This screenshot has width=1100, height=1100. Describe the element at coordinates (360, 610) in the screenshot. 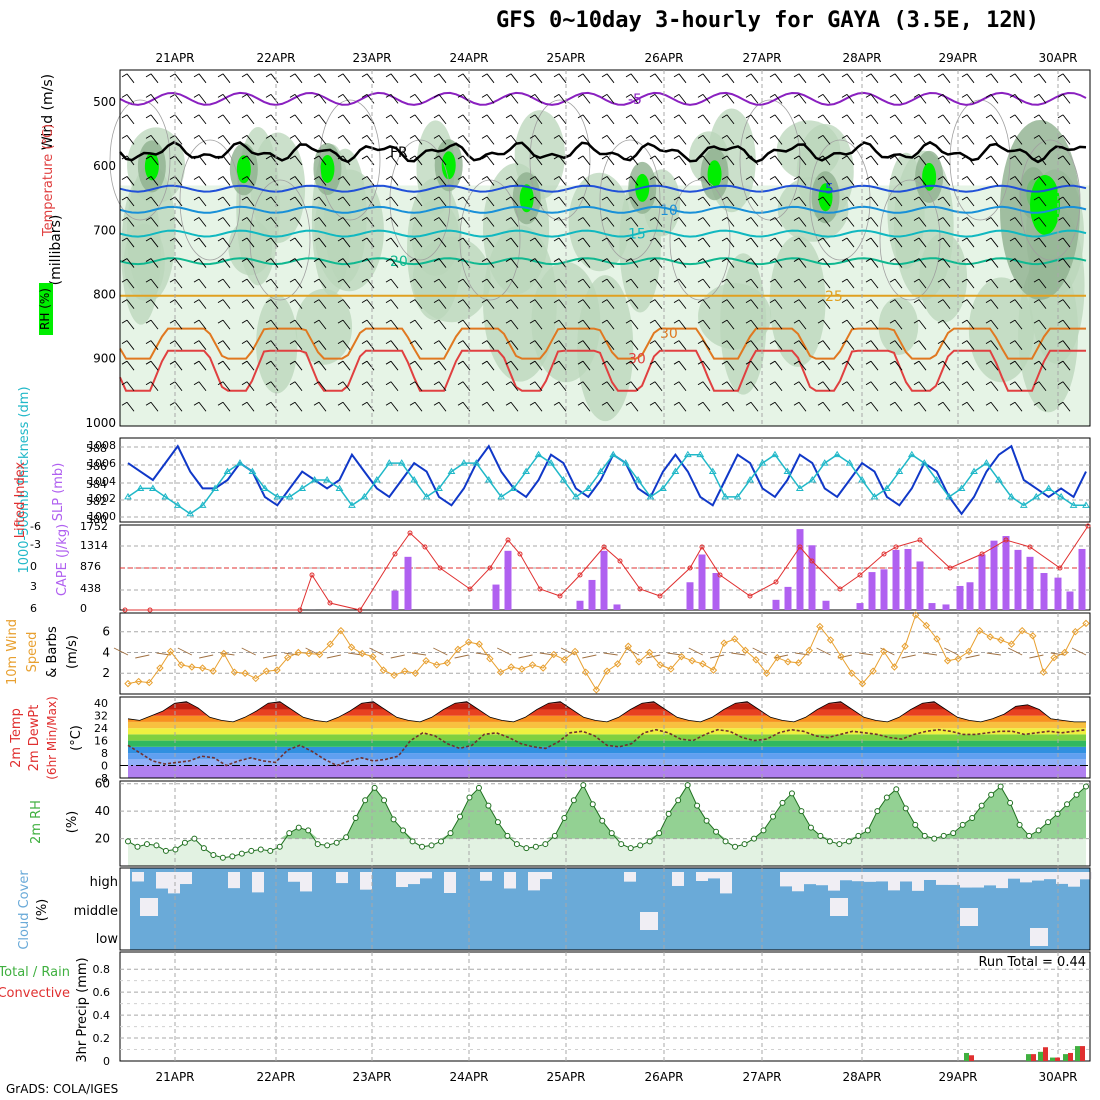

I see `li-marker` at that location.